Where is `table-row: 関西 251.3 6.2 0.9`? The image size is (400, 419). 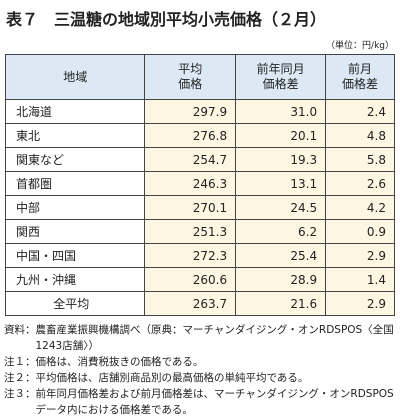 table-row: 関西 251.3 6.2 0.9 is located at coordinates (199, 231).